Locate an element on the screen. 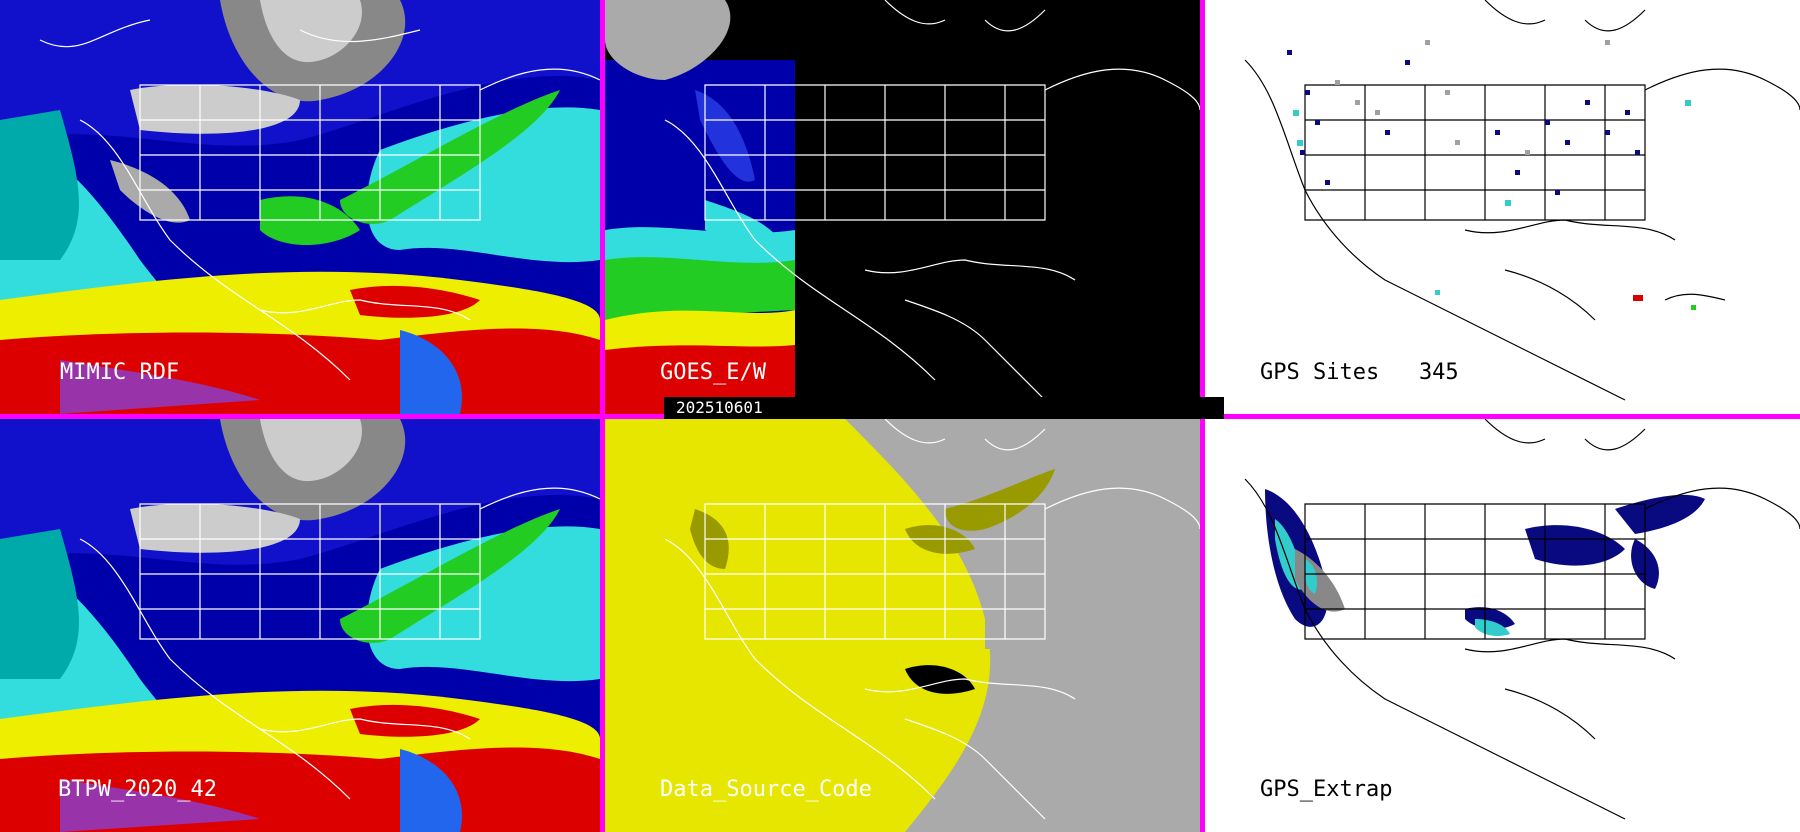  date-label: 202510601 is located at coordinates (944, 408).